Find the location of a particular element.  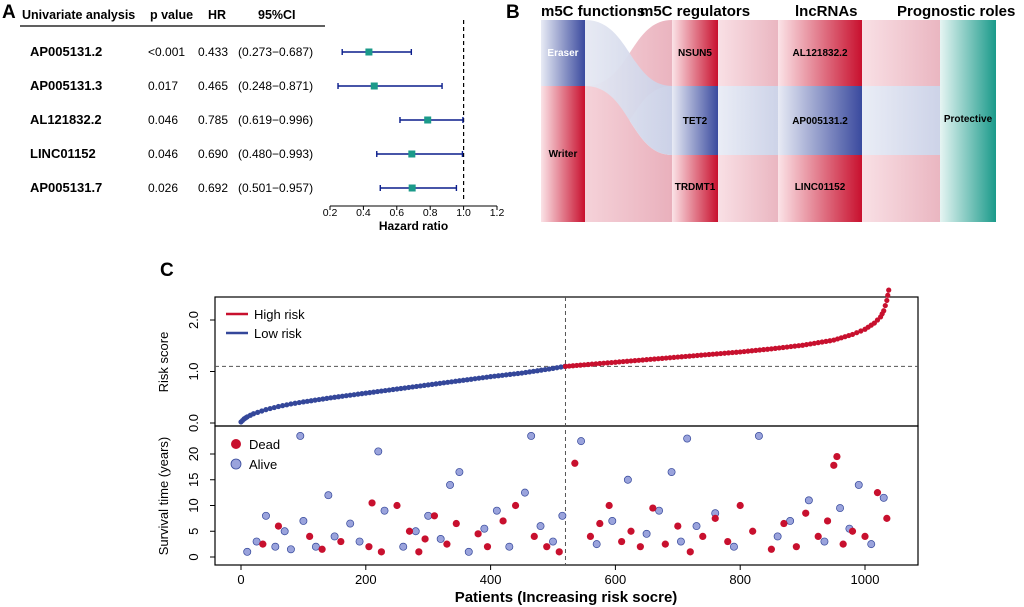

forest-row-p: 0.017 is located at coordinates (163, 86).